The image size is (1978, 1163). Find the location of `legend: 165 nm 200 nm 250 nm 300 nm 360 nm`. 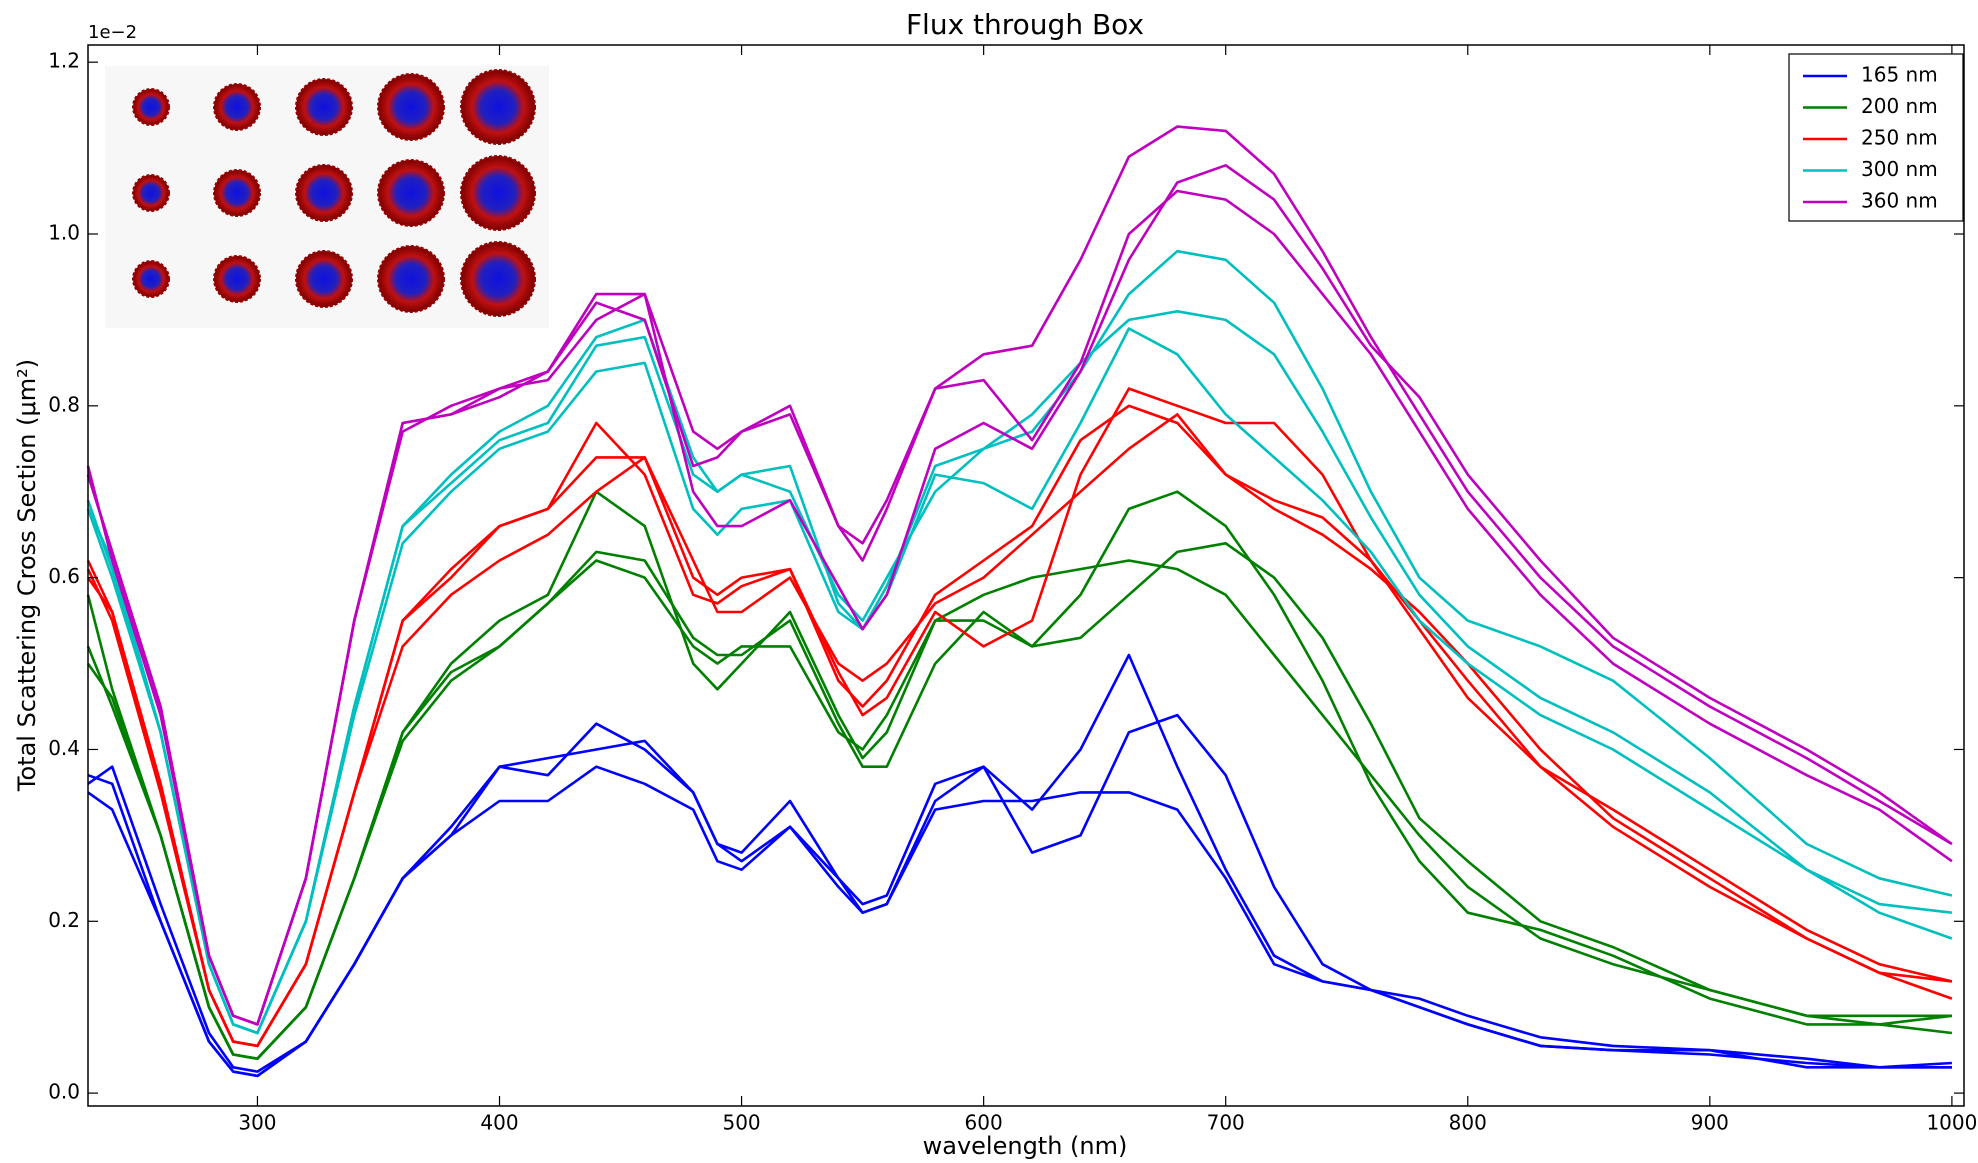

legend: 165 nm 200 nm 250 nm 300 nm 360 nm is located at coordinates (1876, 137).